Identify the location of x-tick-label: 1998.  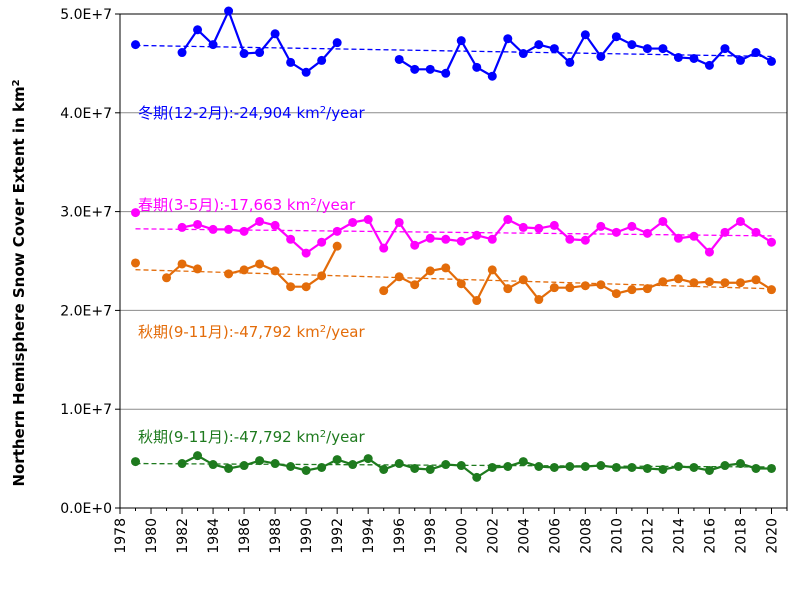
(431, 536).